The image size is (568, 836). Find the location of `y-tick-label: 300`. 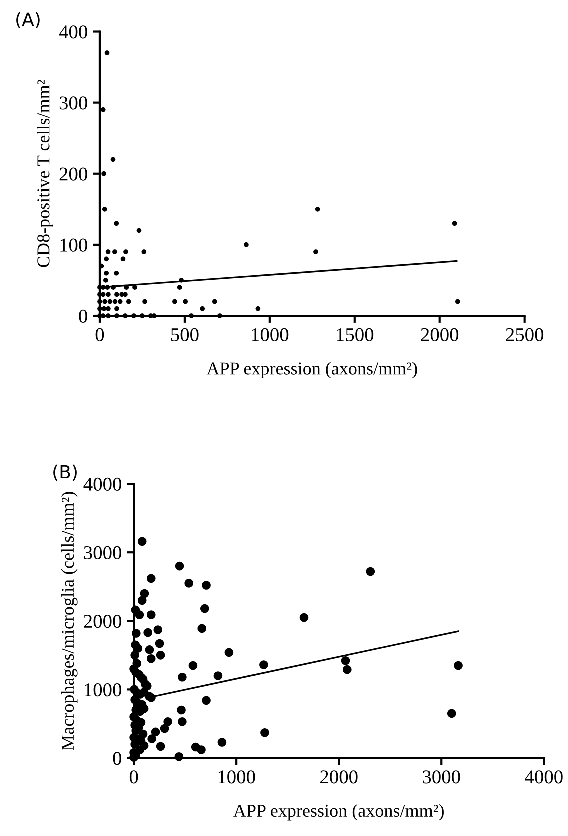

y-tick-label: 300 is located at coordinates (74, 103).